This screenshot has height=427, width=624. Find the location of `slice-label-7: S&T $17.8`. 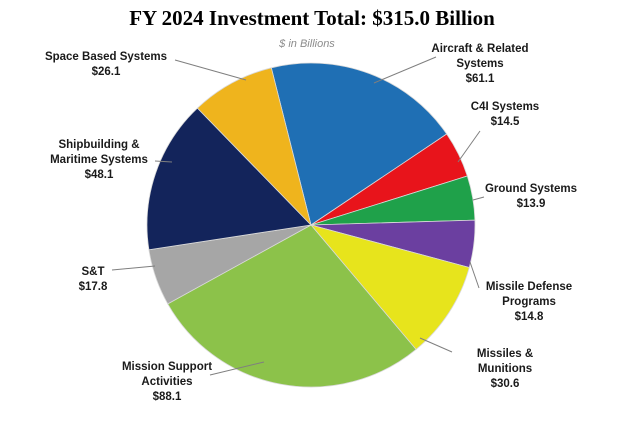

slice-label-7: S&T $17.8 is located at coordinates (93, 279).